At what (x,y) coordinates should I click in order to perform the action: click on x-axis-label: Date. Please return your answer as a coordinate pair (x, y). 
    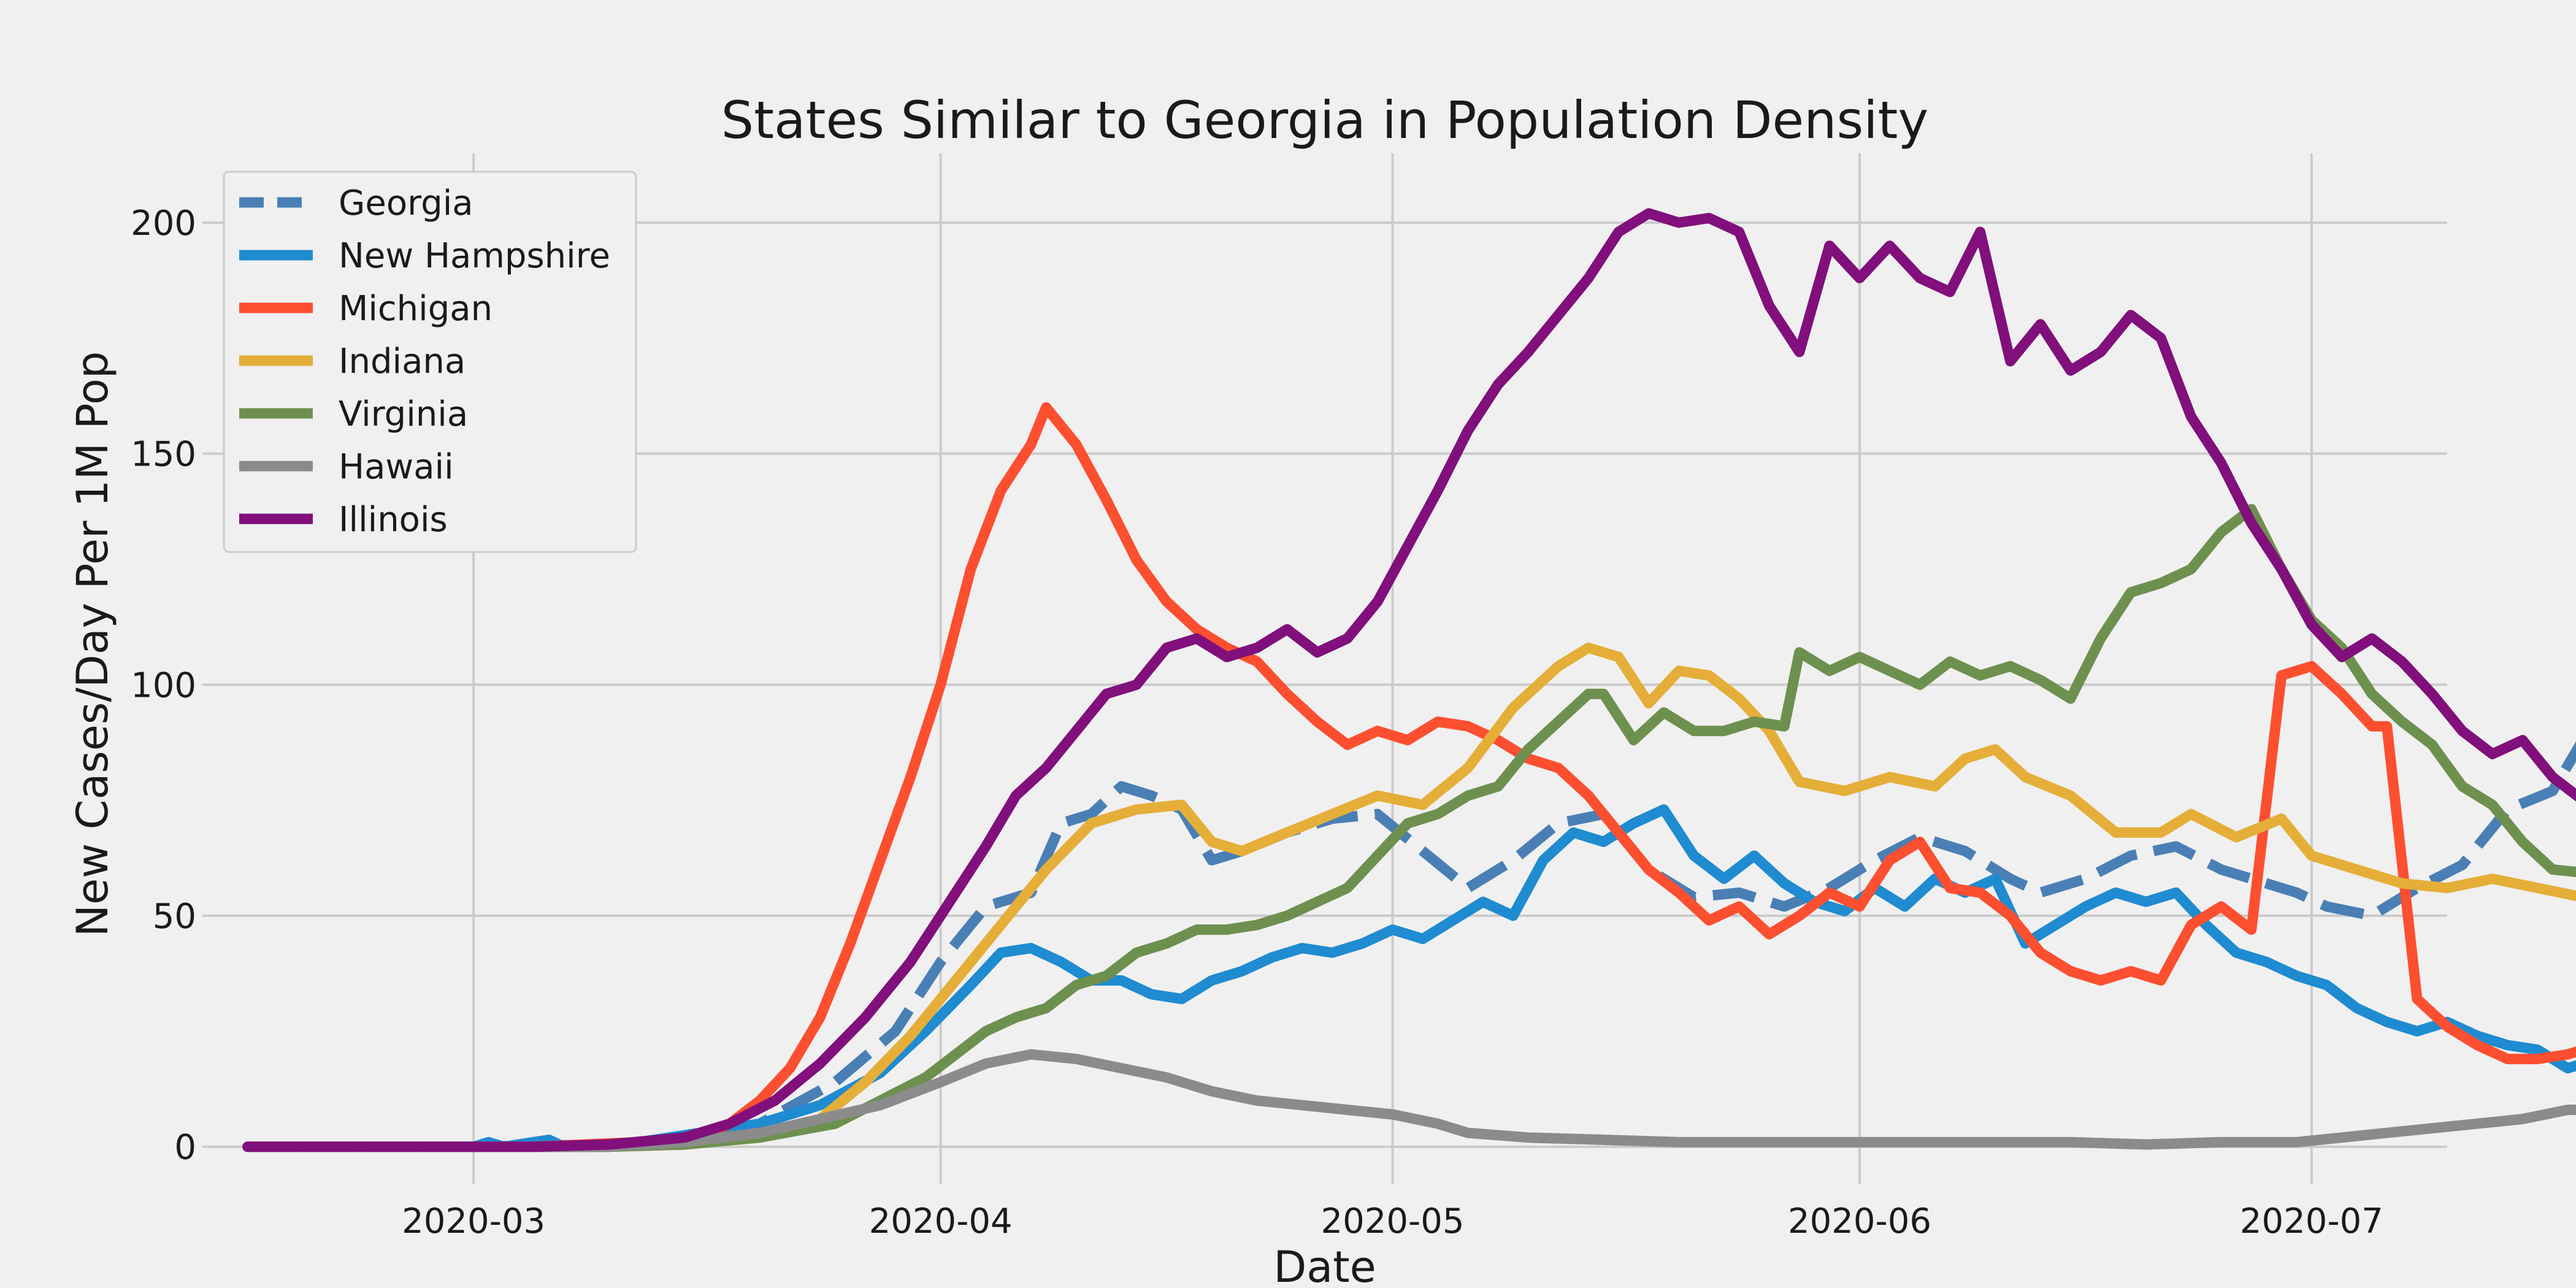
    Looking at the image, I should click on (1324, 1265).